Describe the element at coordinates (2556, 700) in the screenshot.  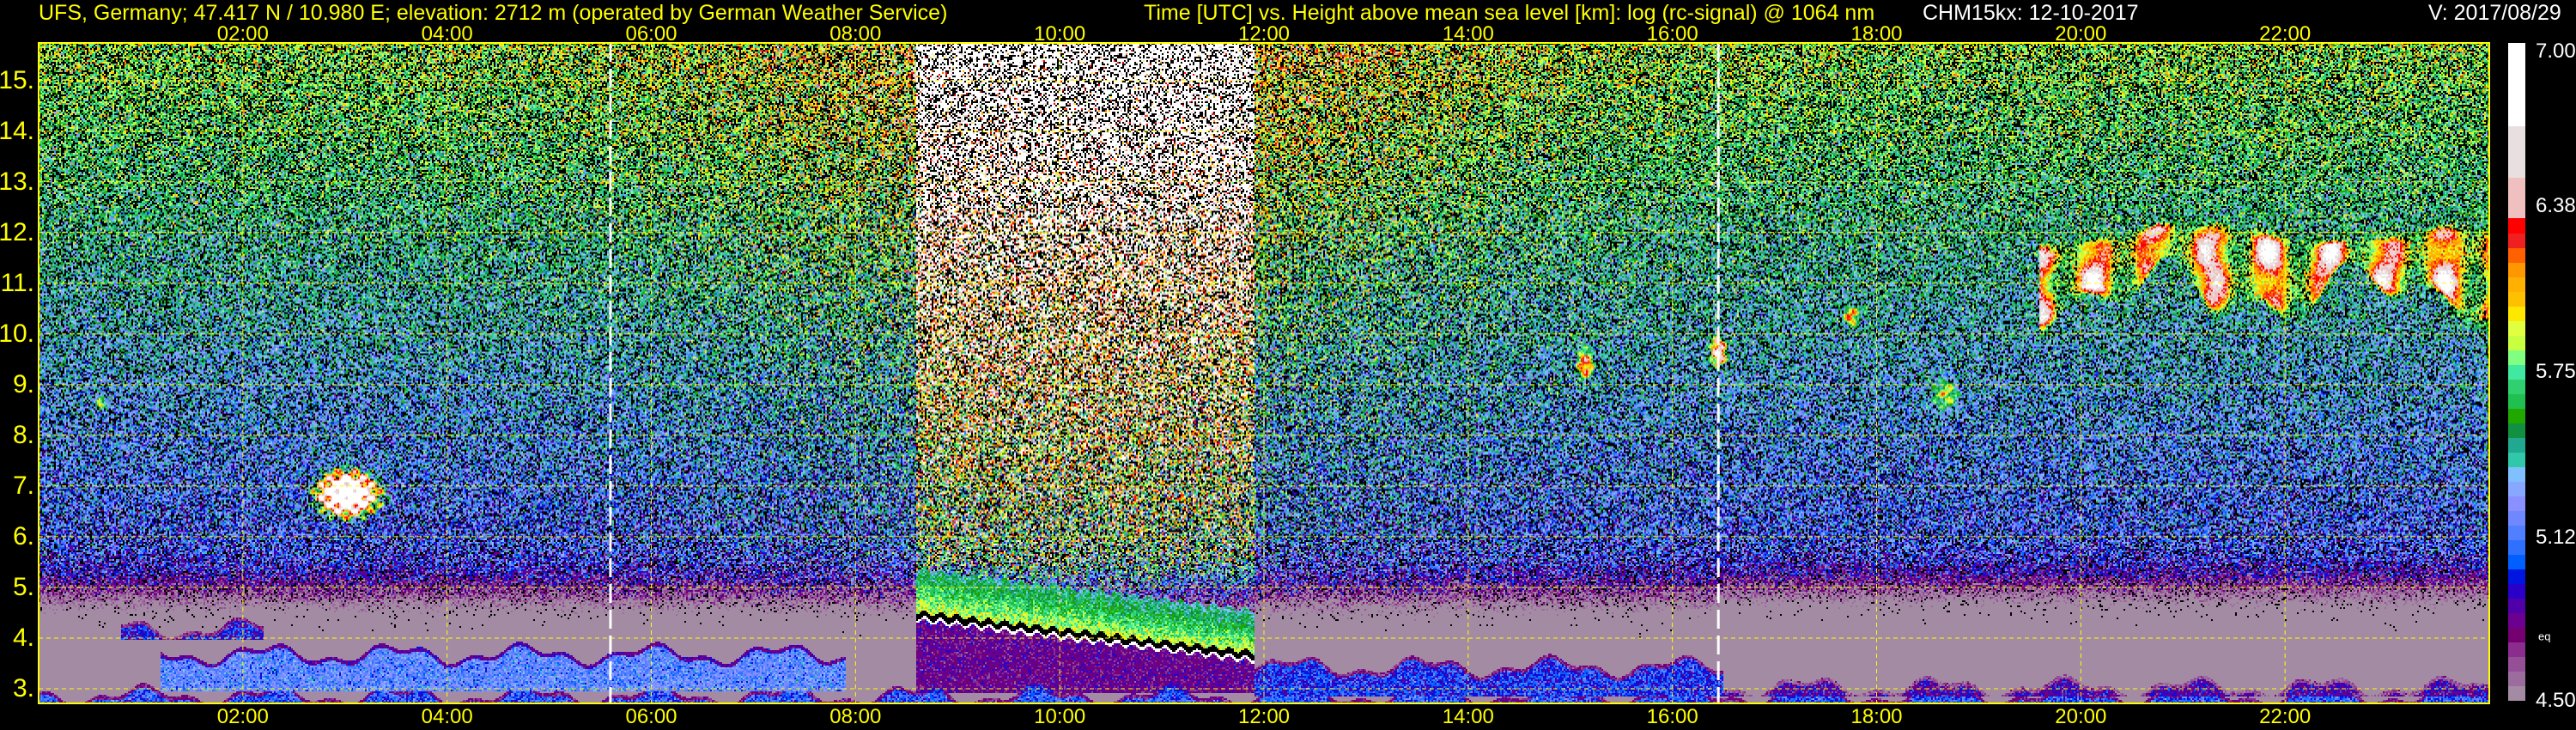
I see `colorbar-tick-label: 4.50` at that location.